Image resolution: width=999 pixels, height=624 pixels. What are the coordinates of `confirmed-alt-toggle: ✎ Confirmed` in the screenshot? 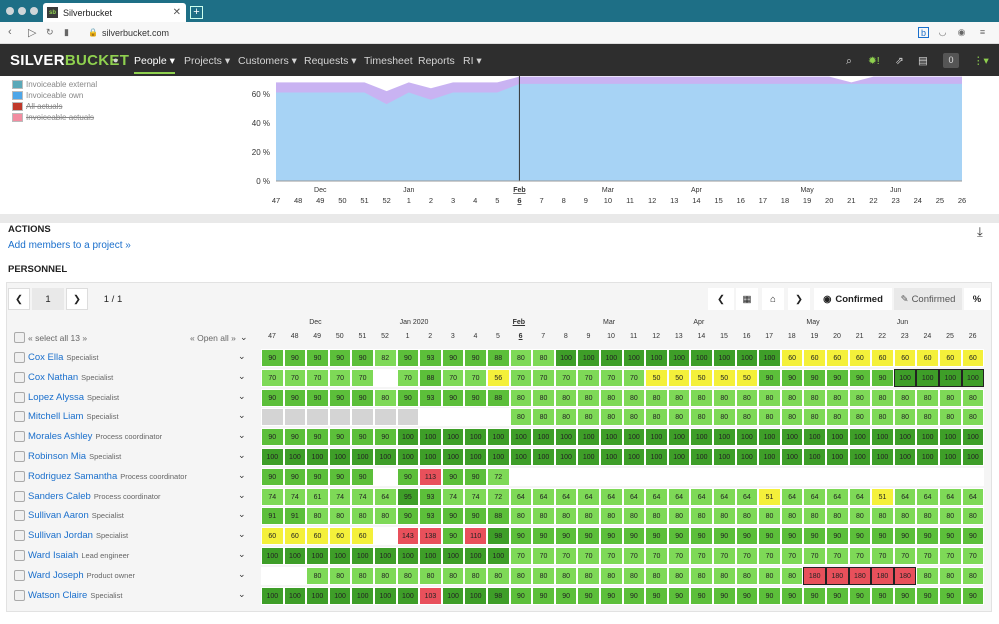 It's located at (928, 299).